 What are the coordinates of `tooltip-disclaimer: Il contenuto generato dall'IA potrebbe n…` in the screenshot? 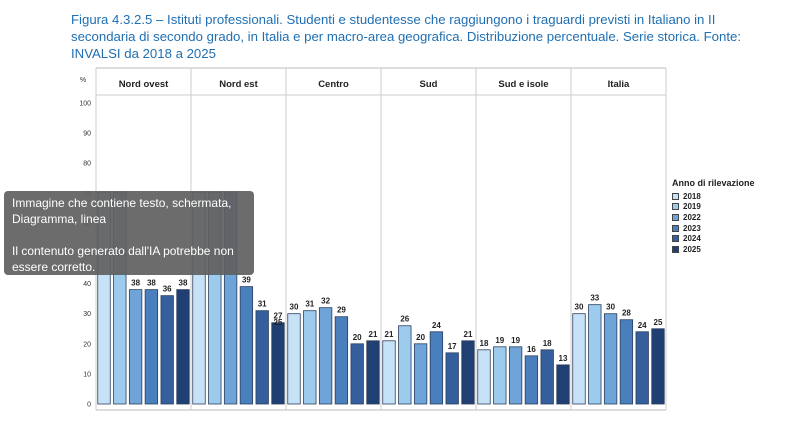 It's located at (123, 259).